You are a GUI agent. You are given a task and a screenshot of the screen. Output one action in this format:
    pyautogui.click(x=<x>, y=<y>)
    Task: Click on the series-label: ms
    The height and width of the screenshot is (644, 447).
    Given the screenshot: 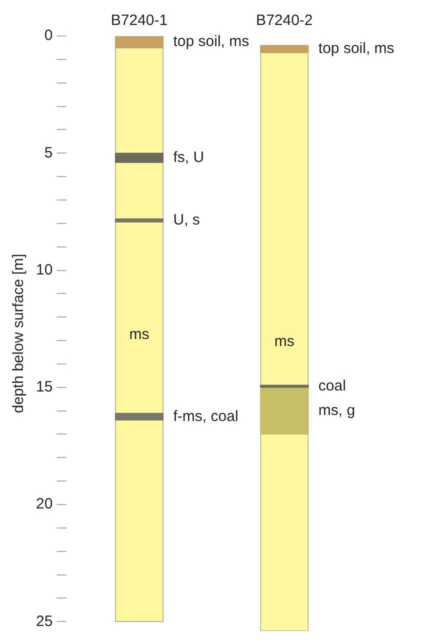 What is the action you would take?
    pyautogui.click(x=139, y=334)
    